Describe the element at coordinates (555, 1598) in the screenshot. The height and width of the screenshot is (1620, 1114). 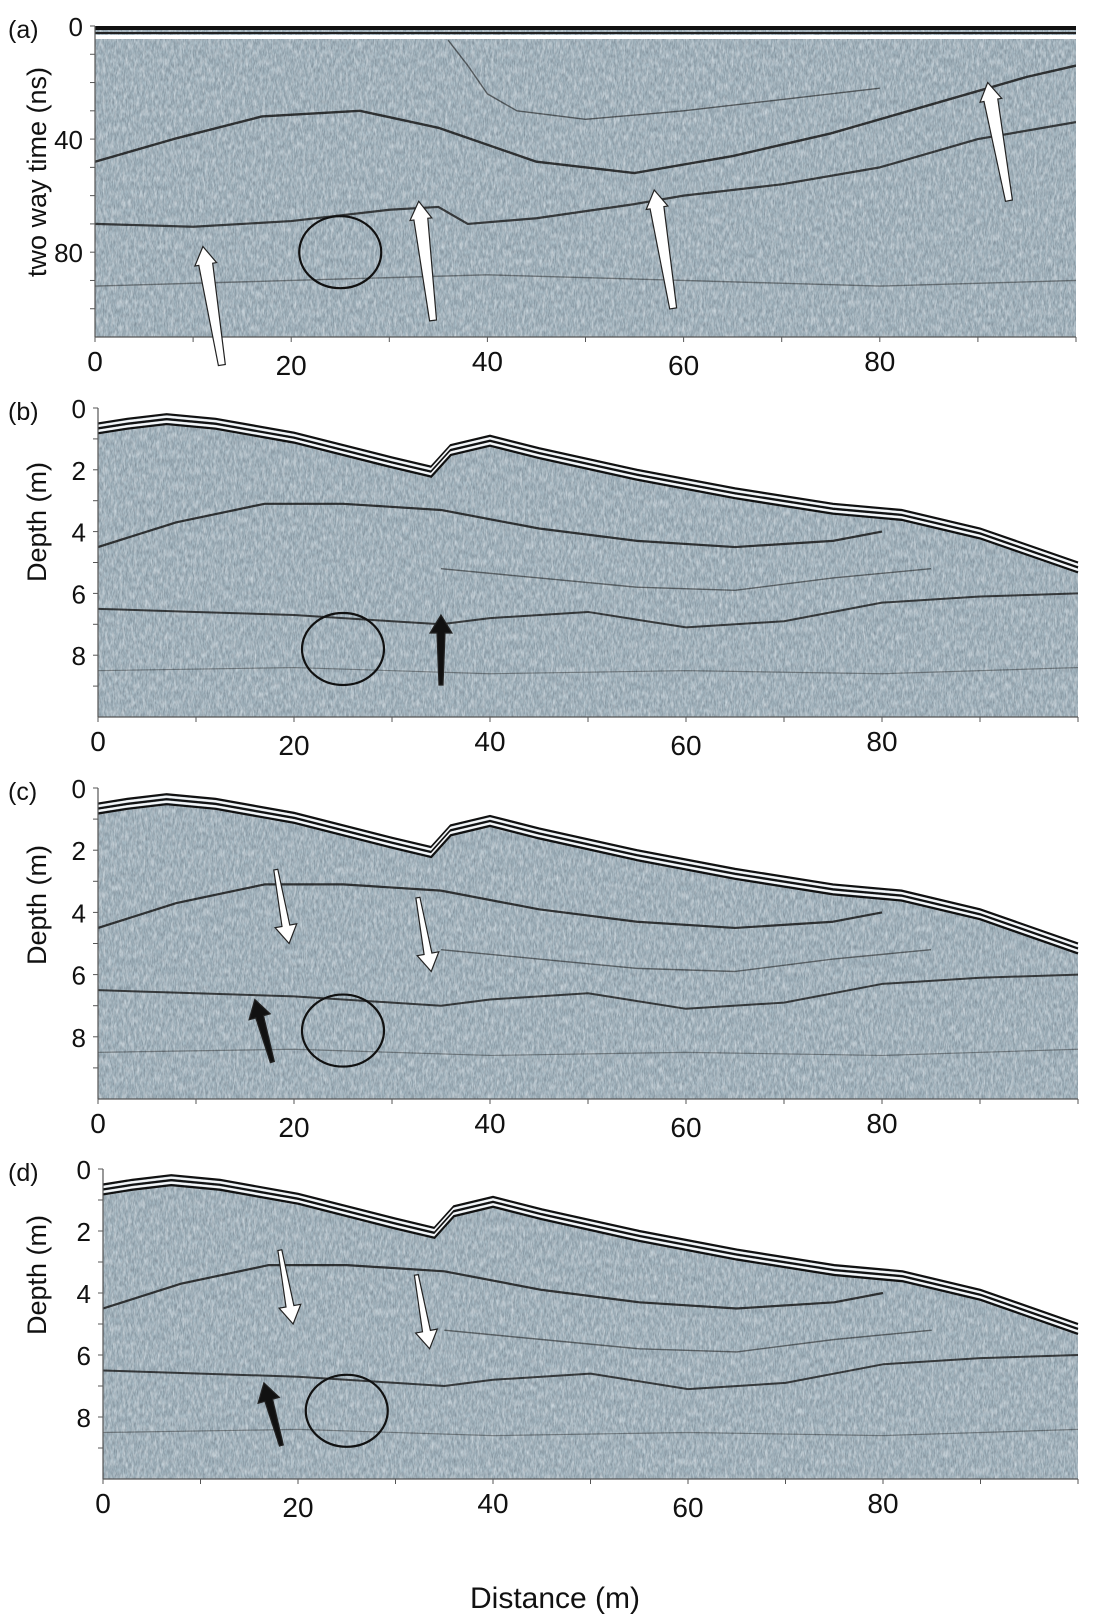
I see `x-axis-title: Distance (m)` at that location.